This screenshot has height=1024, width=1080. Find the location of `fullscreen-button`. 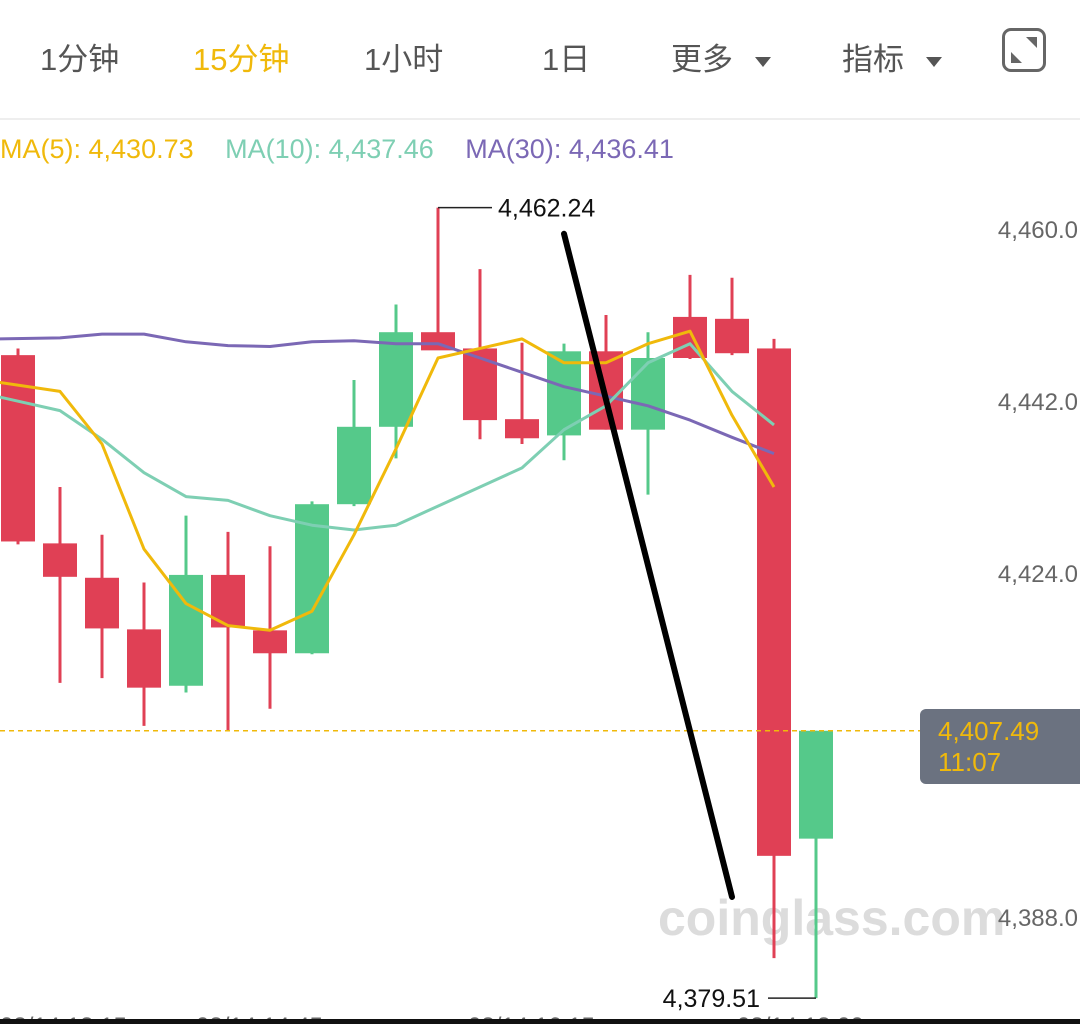

fullscreen-button is located at coordinates (1024, 50).